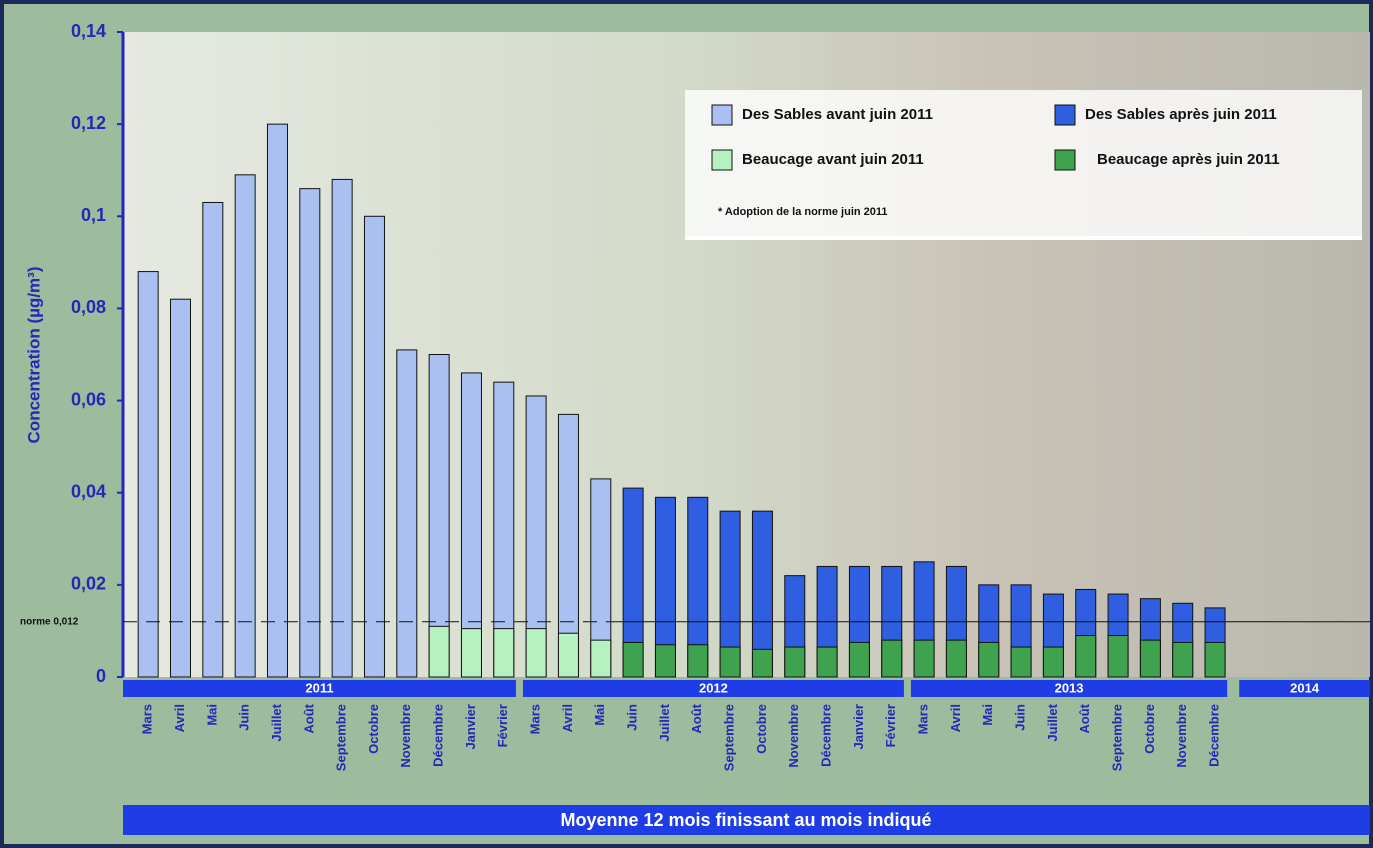 This screenshot has height=848, width=1373. Describe the element at coordinates (88, 584) in the screenshot. I see `y-tick-label: 0,02` at that location.